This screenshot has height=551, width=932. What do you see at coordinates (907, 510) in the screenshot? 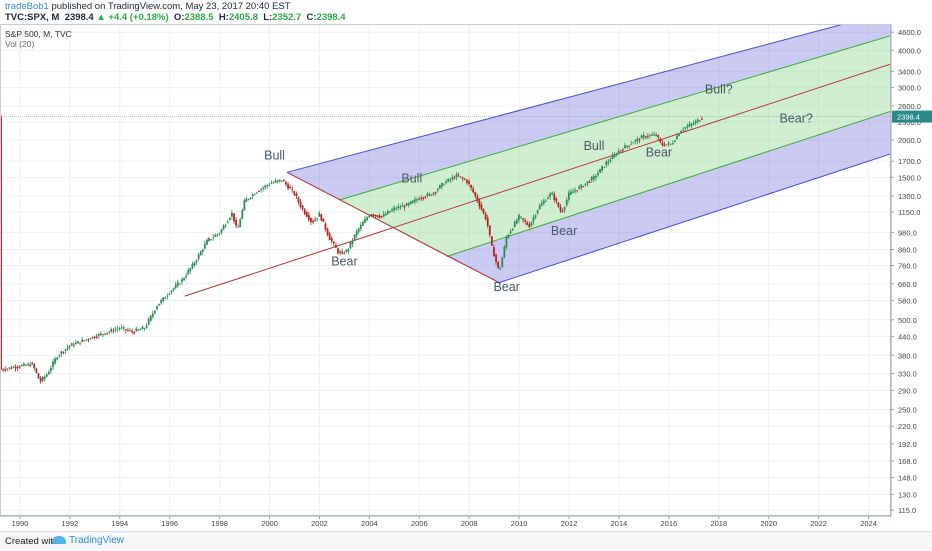
I see `price-tick-label: 115.0` at bounding box center [907, 510].